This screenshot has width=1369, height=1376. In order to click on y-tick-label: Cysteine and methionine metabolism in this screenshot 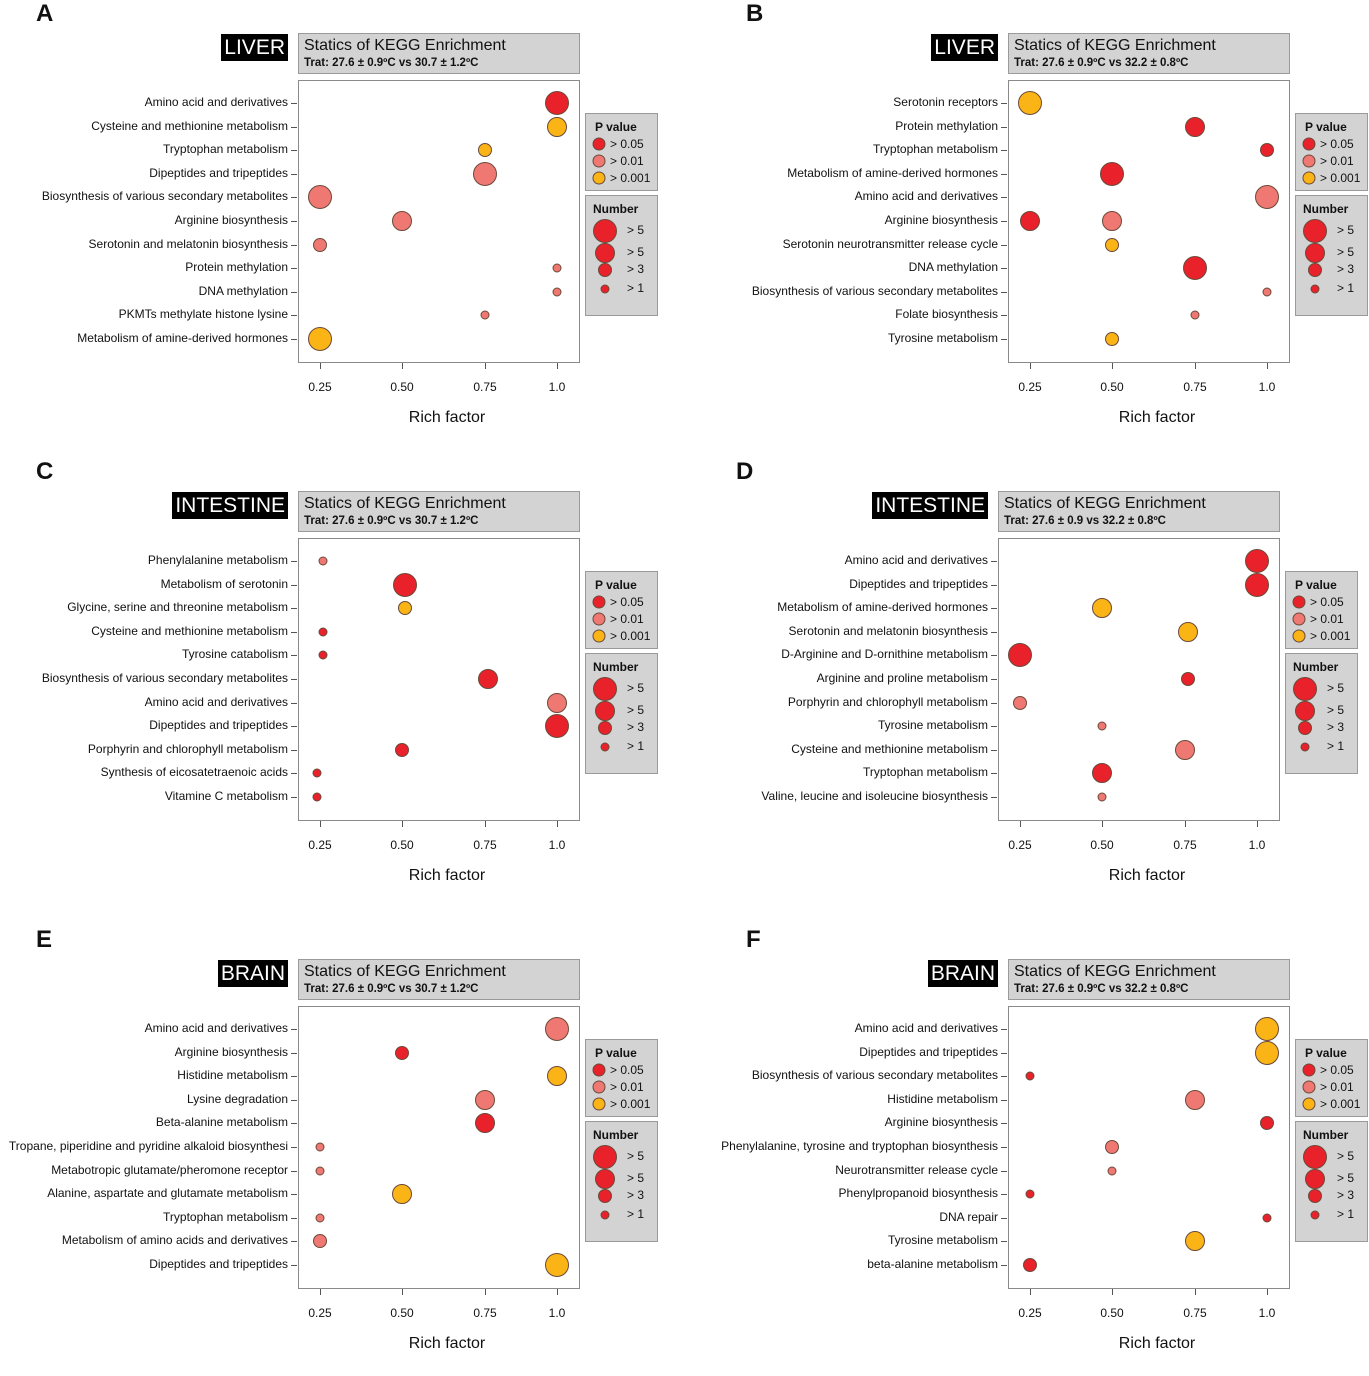, I will do `click(189, 630)`.